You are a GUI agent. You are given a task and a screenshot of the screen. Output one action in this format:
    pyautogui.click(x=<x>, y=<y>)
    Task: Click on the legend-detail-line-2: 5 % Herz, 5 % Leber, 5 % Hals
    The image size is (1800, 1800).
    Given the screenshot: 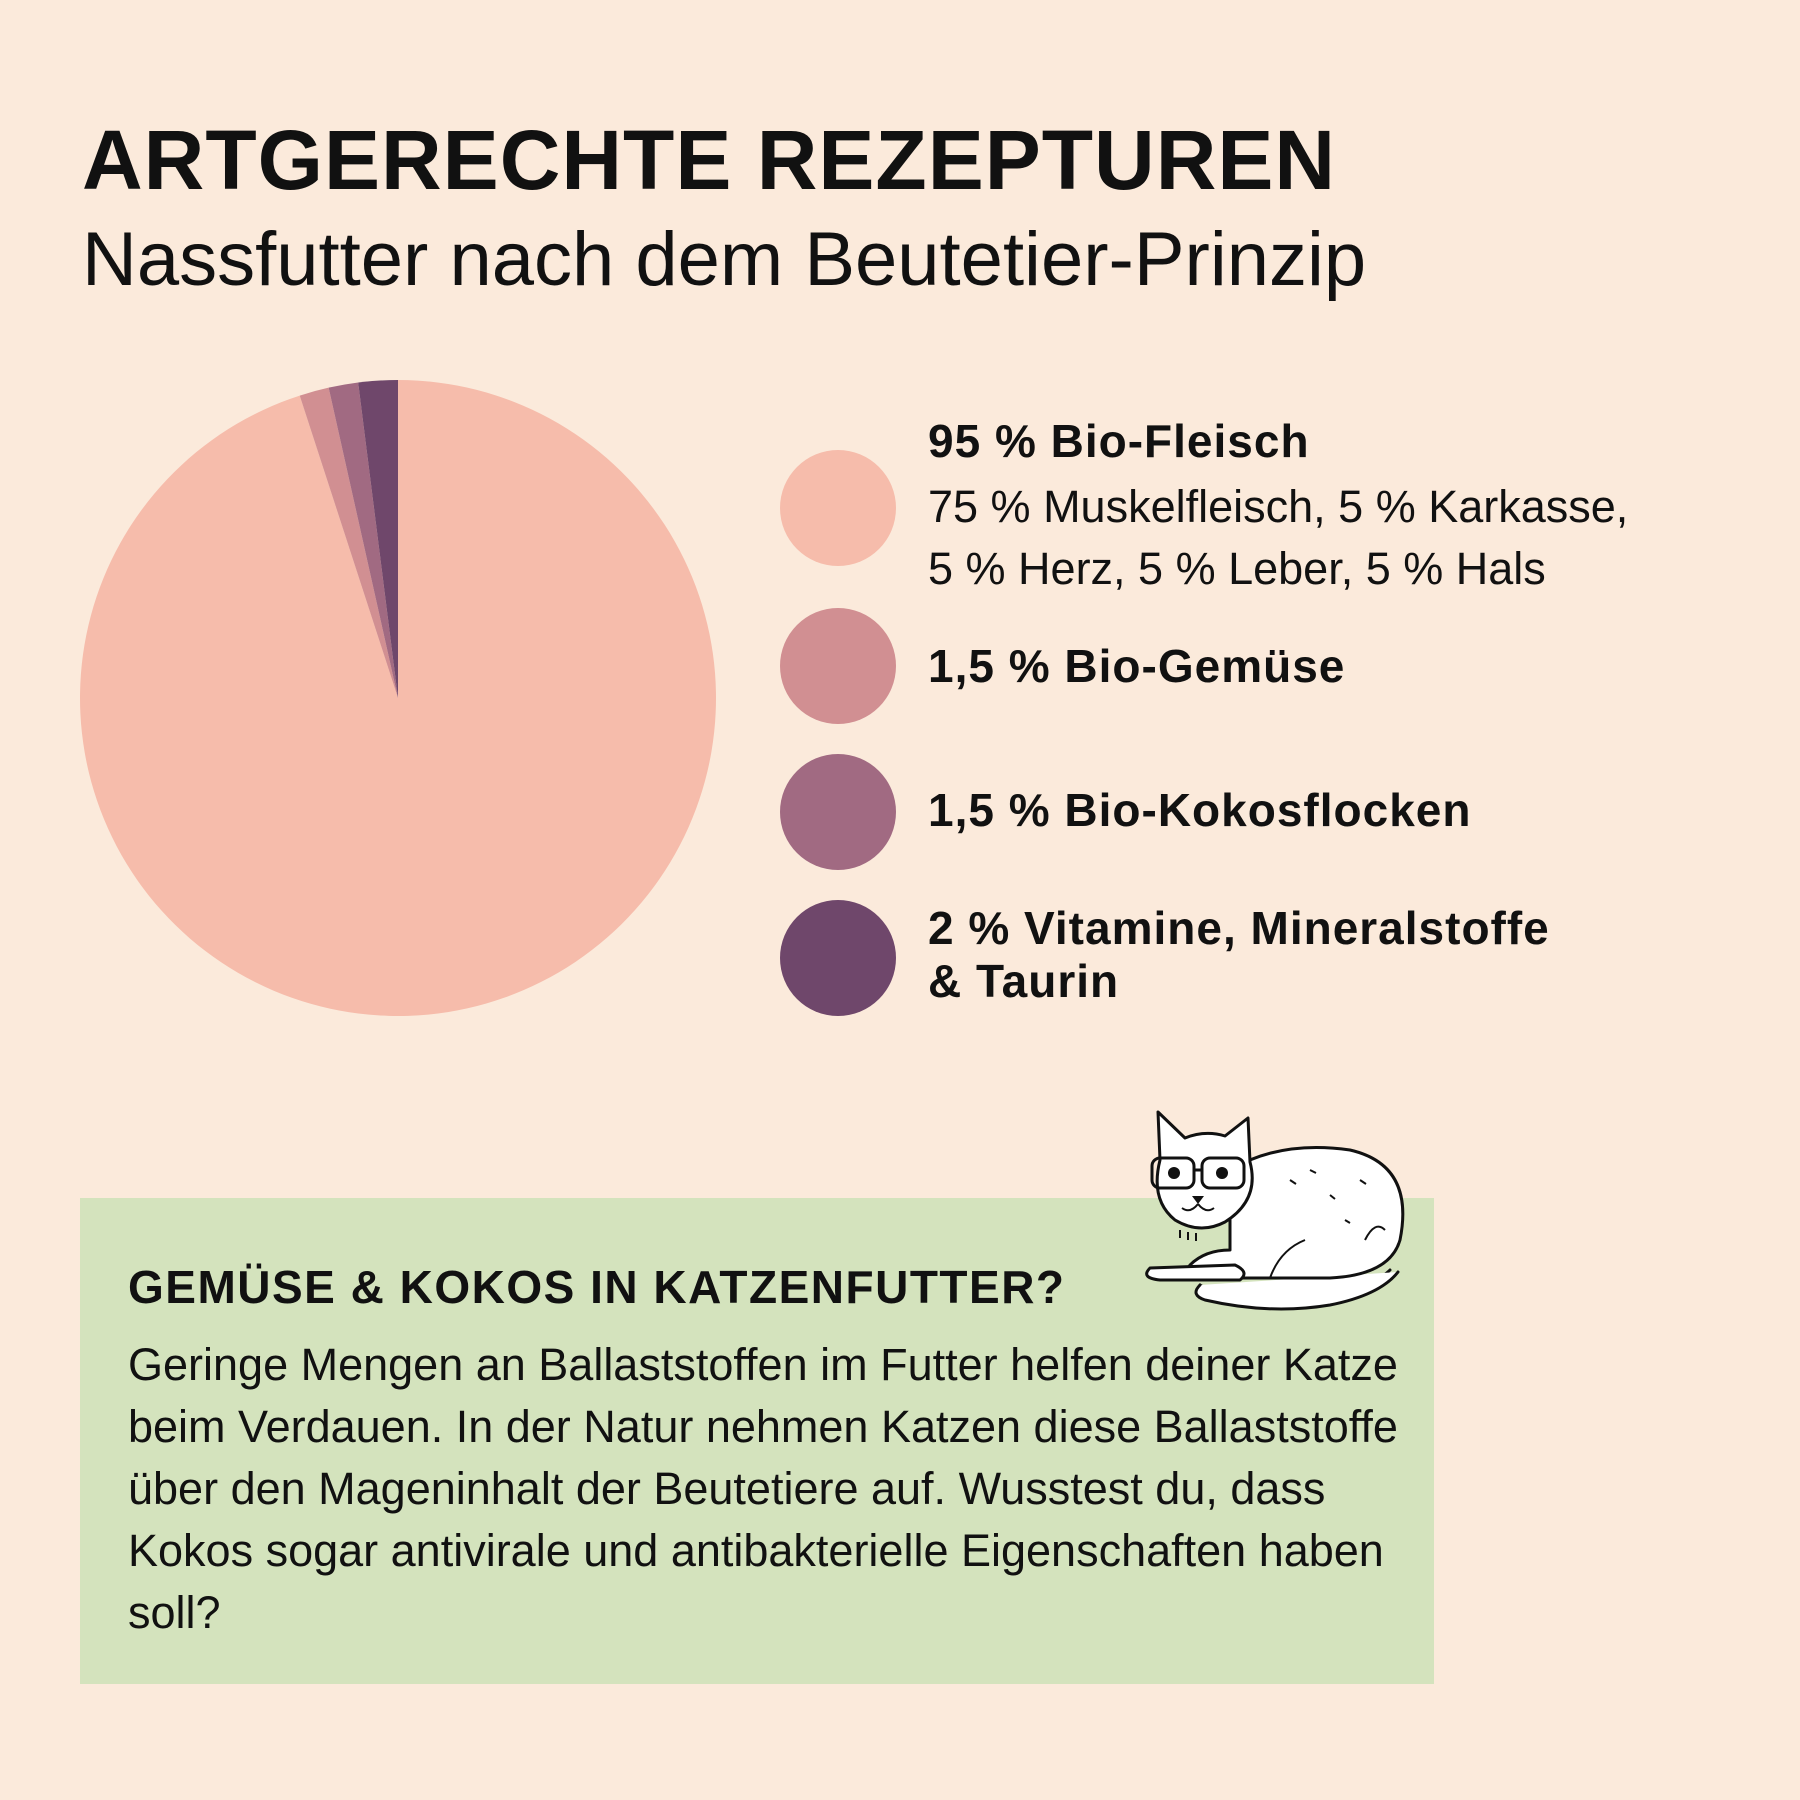 What is the action you would take?
    pyautogui.click(x=1237, y=568)
    